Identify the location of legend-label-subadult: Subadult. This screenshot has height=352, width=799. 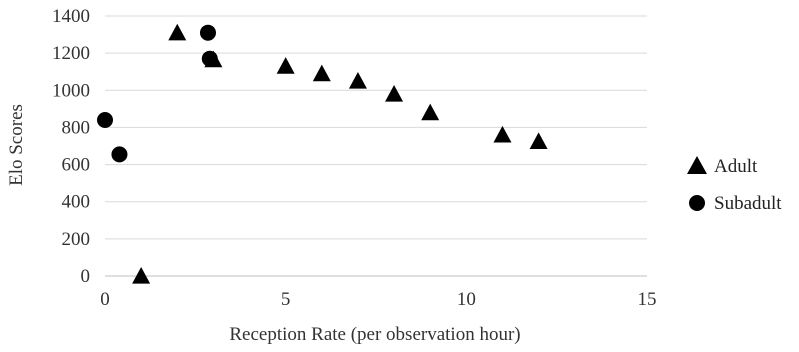
(748, 203).